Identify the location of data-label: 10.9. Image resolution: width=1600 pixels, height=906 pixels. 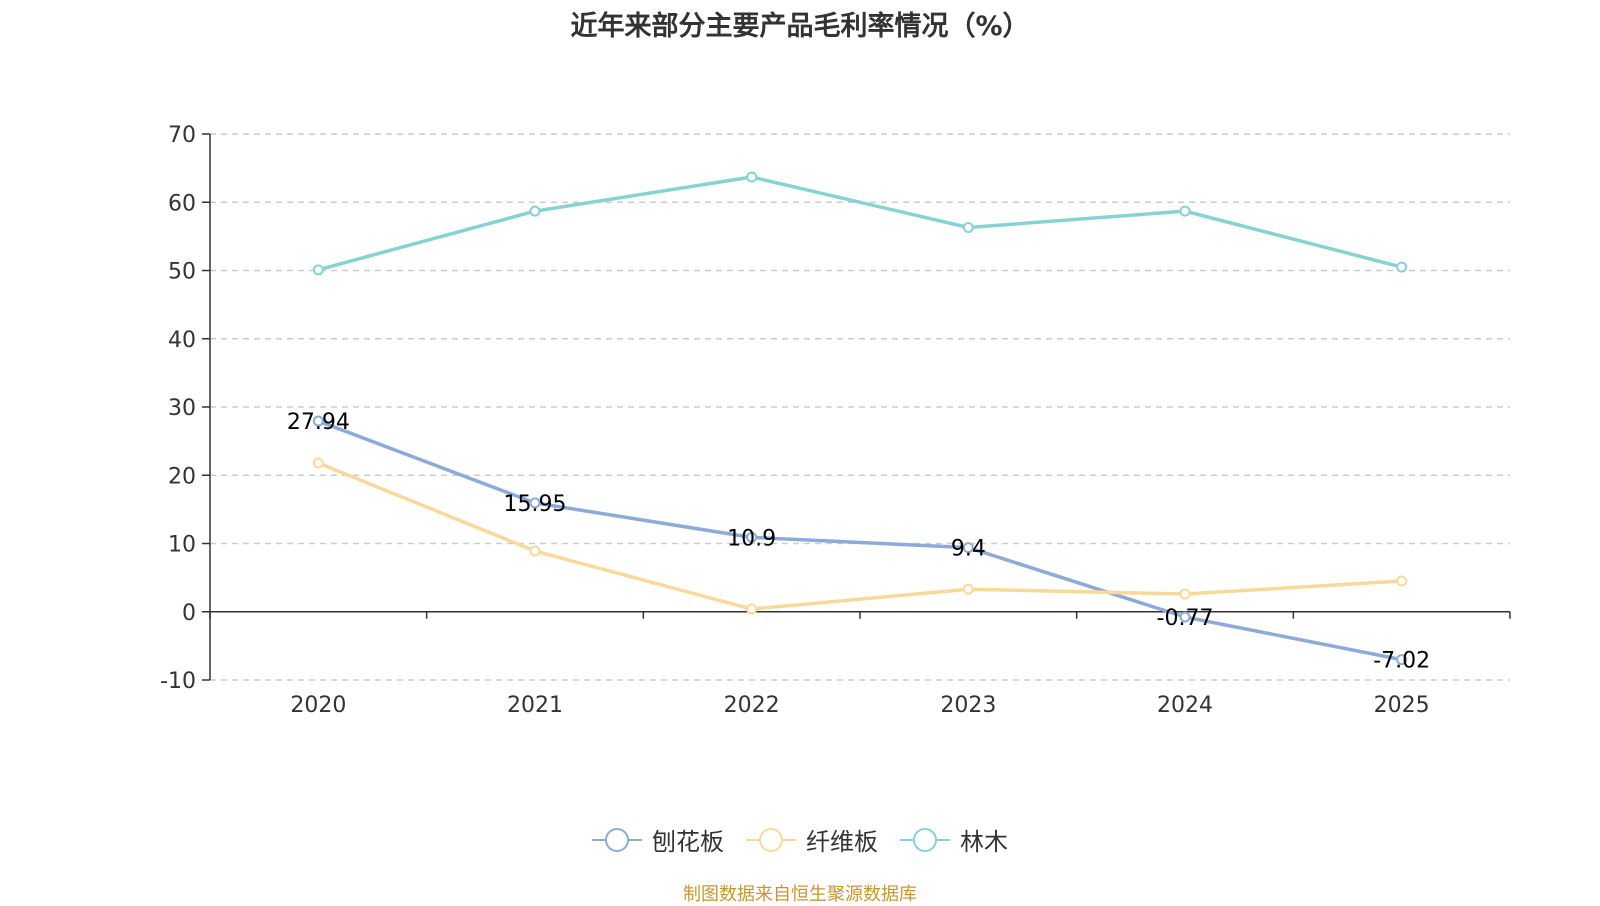
(751, 538).